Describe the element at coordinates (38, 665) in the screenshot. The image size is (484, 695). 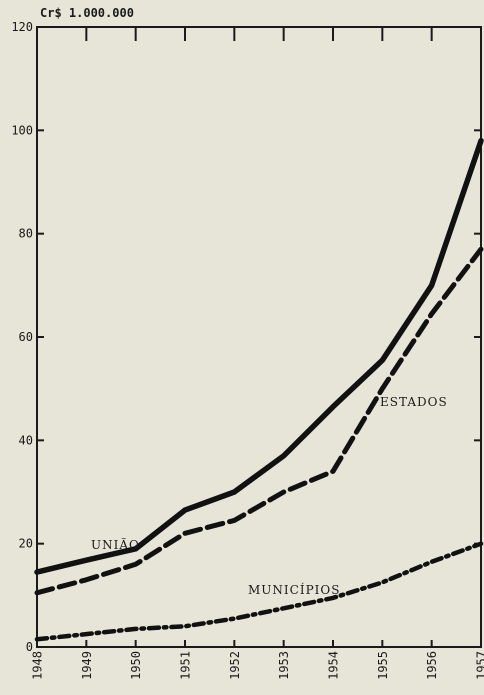
I see `x-tick-label: 1948` at that location.